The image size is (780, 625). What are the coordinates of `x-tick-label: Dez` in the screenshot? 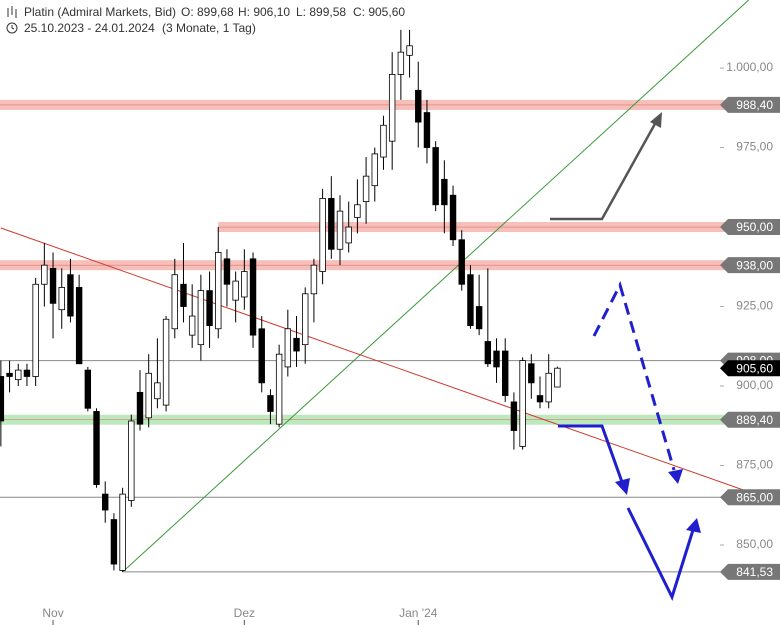 It's located at (244, 613).